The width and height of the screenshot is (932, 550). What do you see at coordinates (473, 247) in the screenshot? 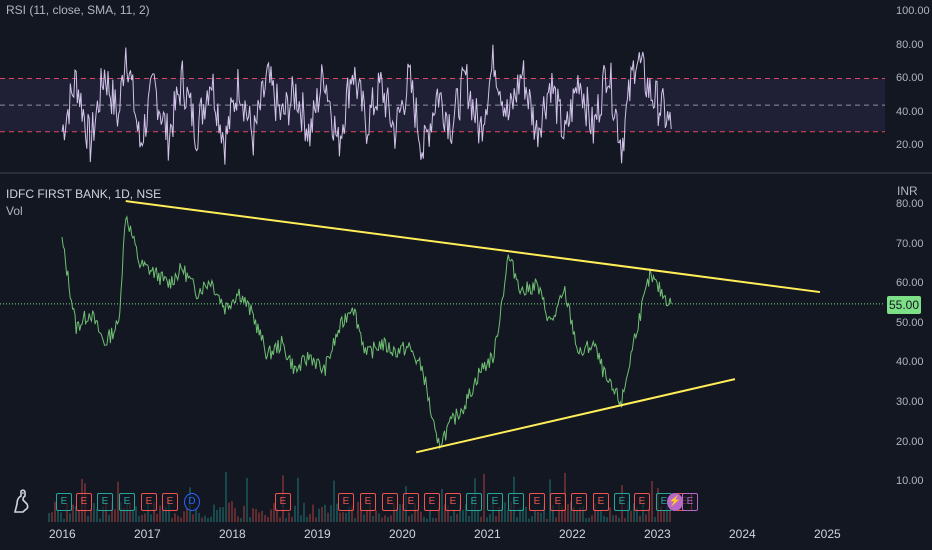
I see `upper-trendline` at bounding box center [473, 247].